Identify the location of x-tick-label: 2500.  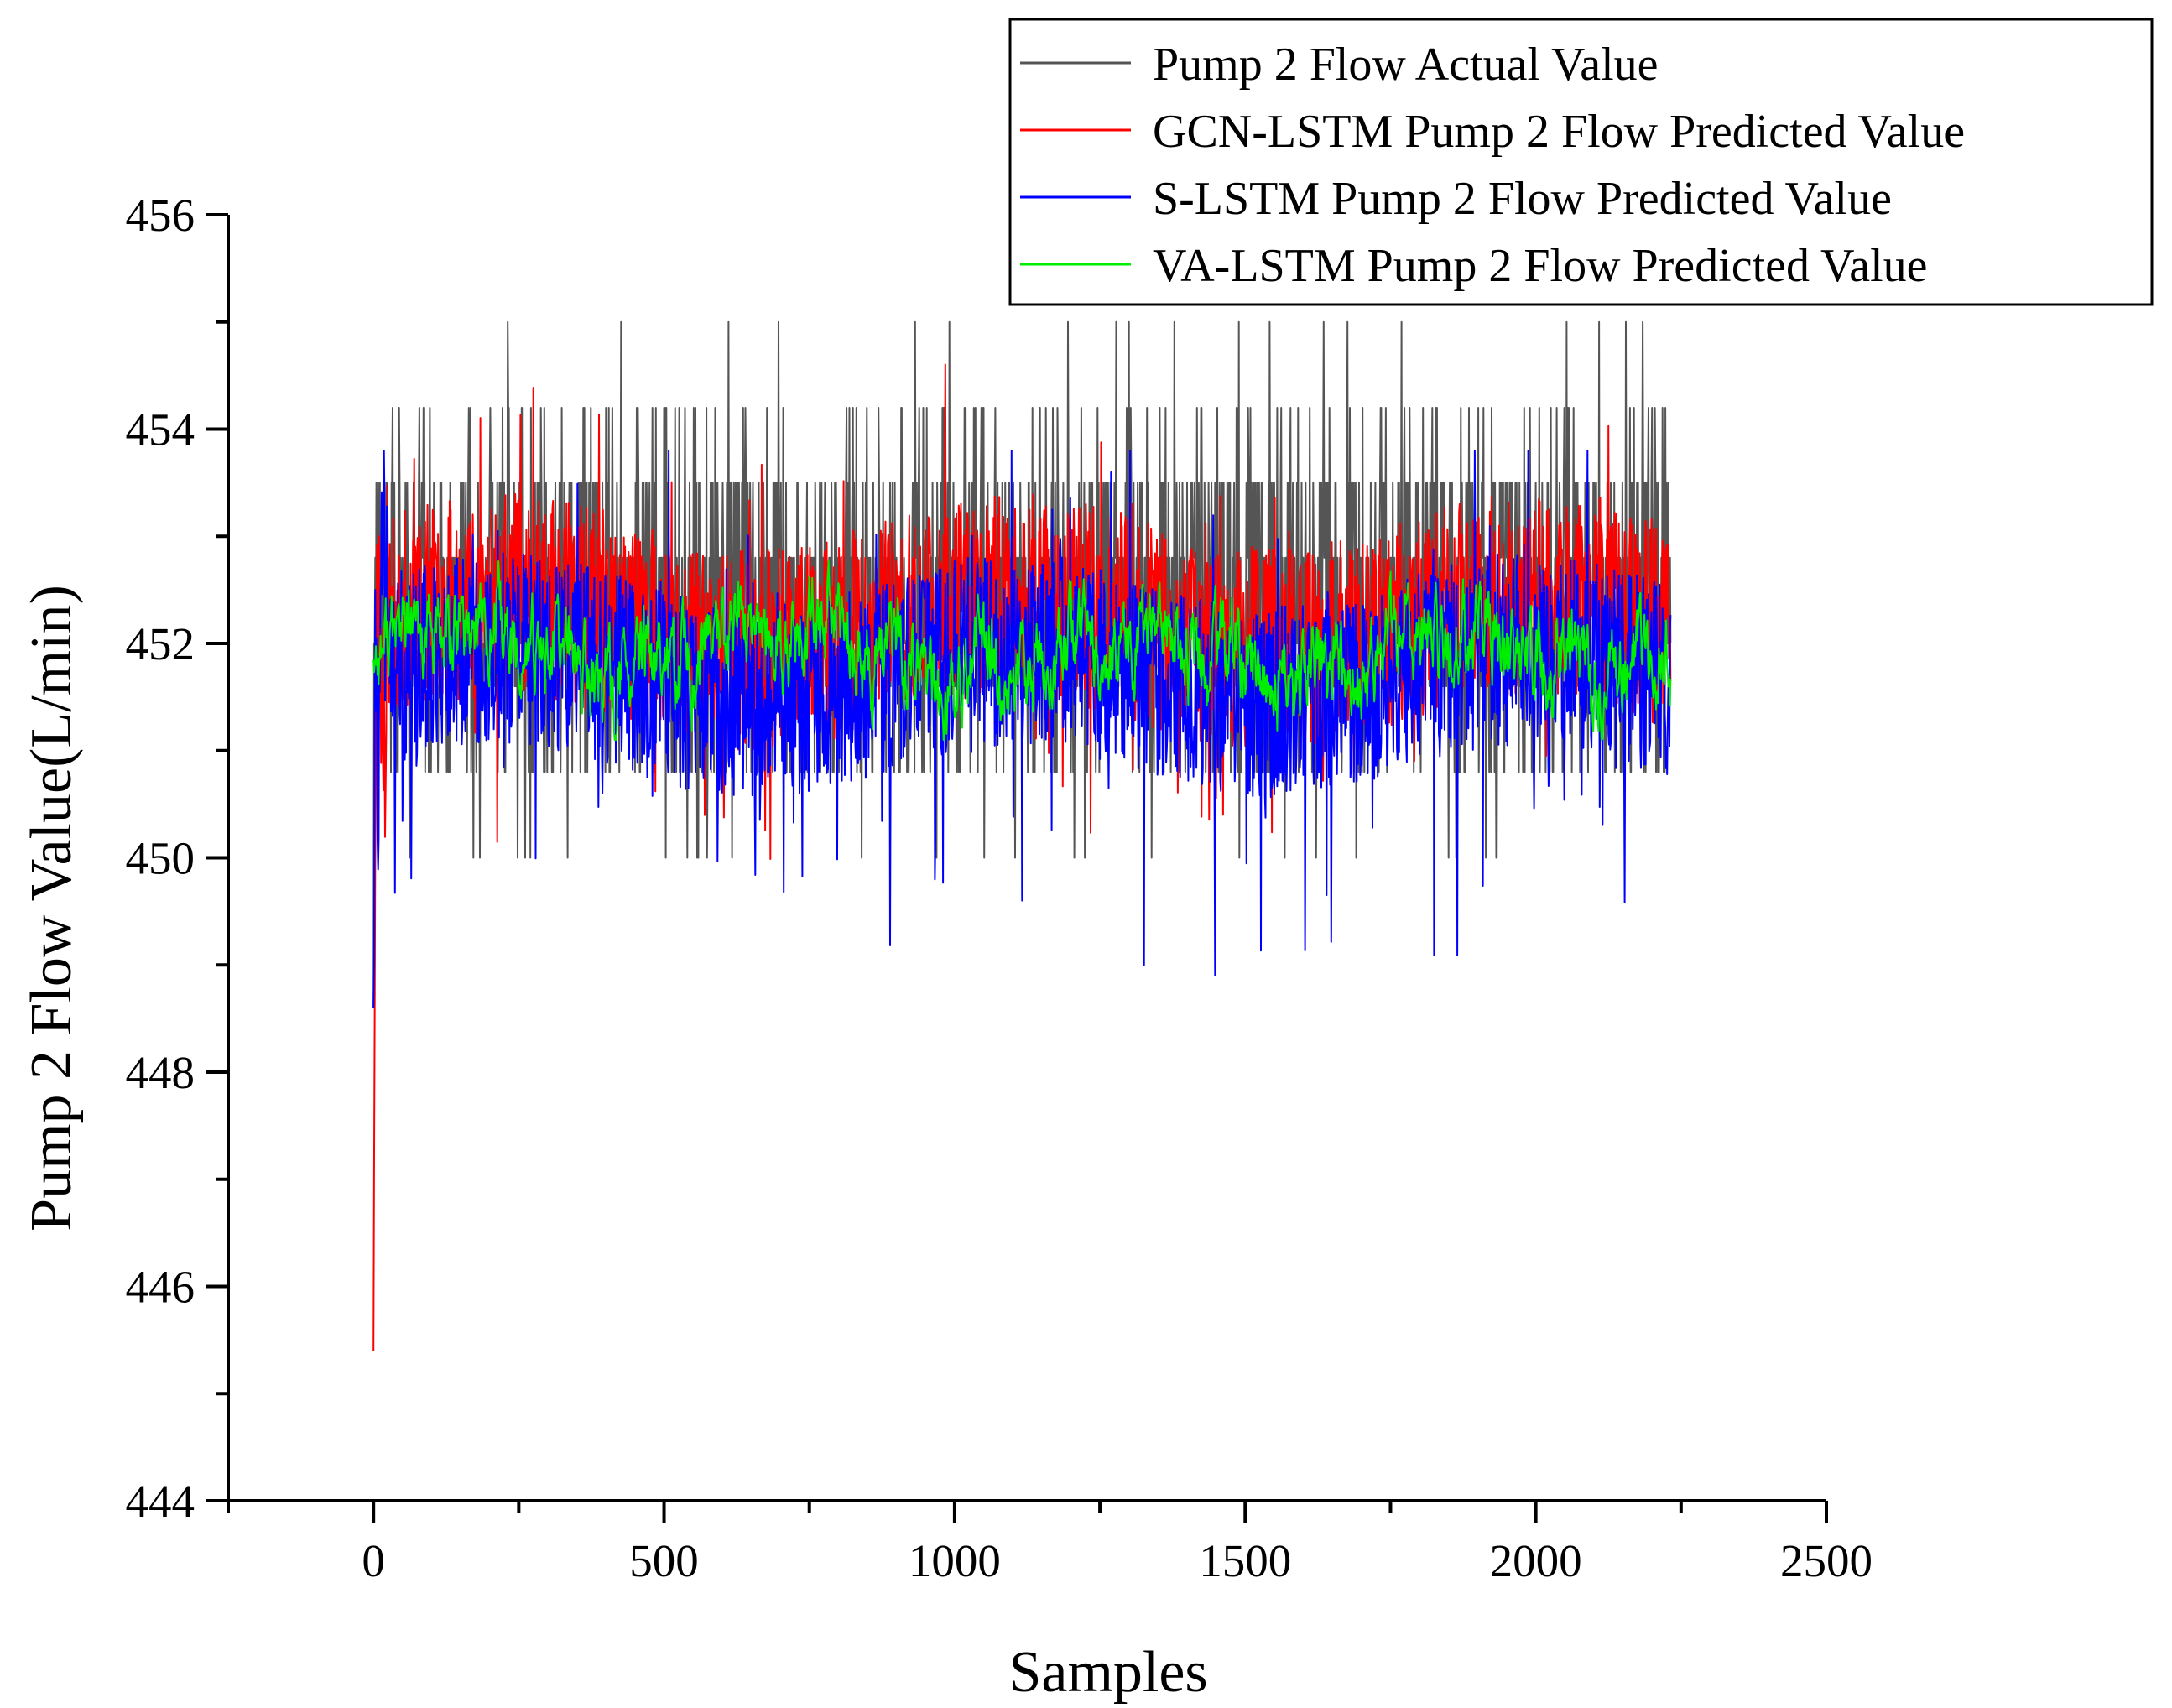
(1827, 1560).